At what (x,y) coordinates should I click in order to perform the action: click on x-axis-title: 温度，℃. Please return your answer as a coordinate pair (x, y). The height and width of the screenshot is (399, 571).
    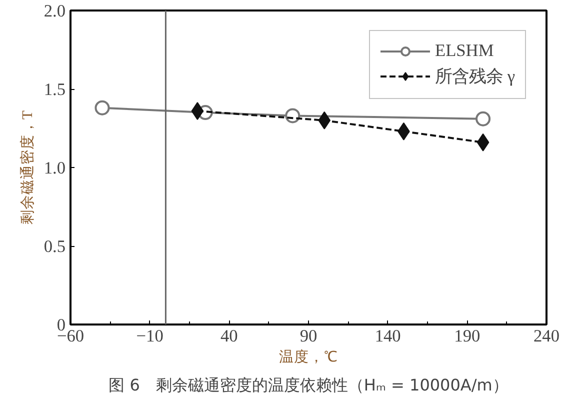
    Looking at the image, I should click on (308, 357).